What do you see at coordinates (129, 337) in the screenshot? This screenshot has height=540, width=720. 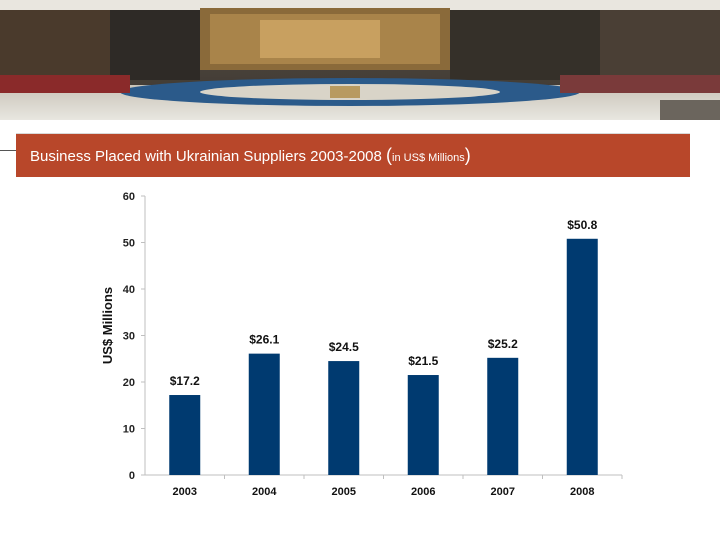 I see `y-tick-label: 30` at bounding box center [129, 337].